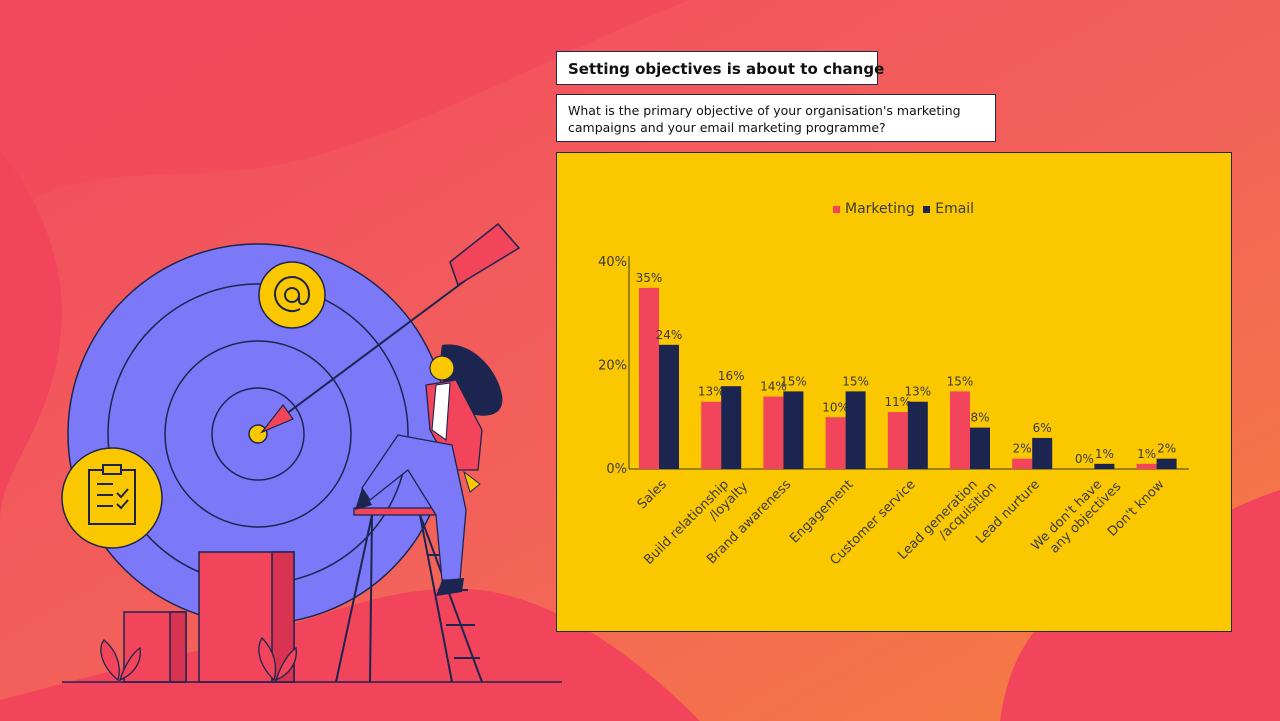 This screenshot has width=1280, height=721. Describe the element at coordinates (1146, 454) in the screenshot. I see `data-label-marketing: 1%` at that location.